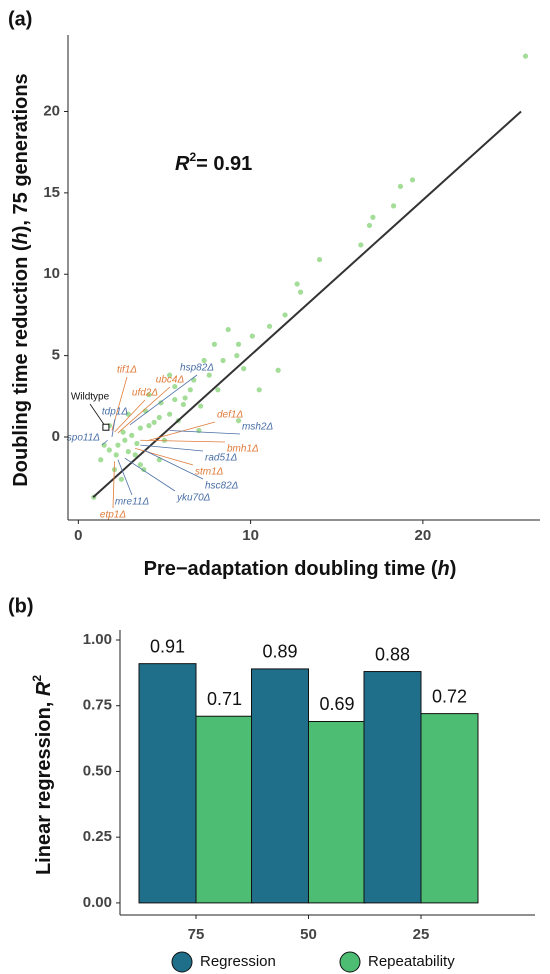 This screenshot has width=550, height=974. I want to click on y-tick-label: 10, so click(51, 273).